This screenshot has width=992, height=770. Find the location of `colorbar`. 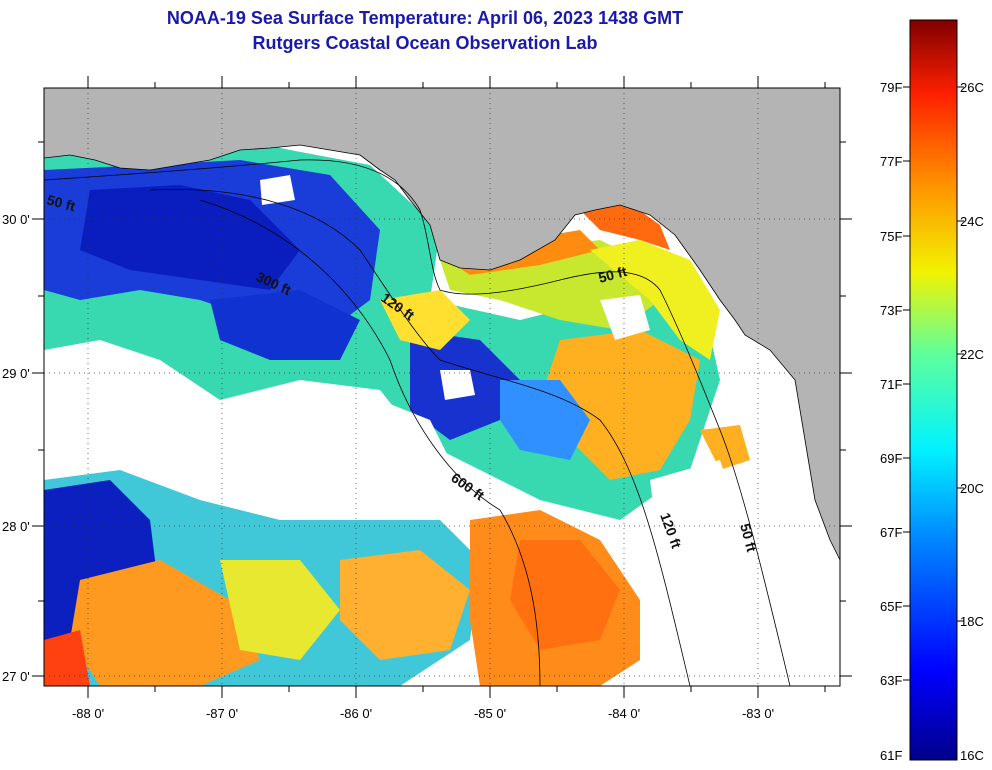

colorbar is located at coordinates (933, 390).